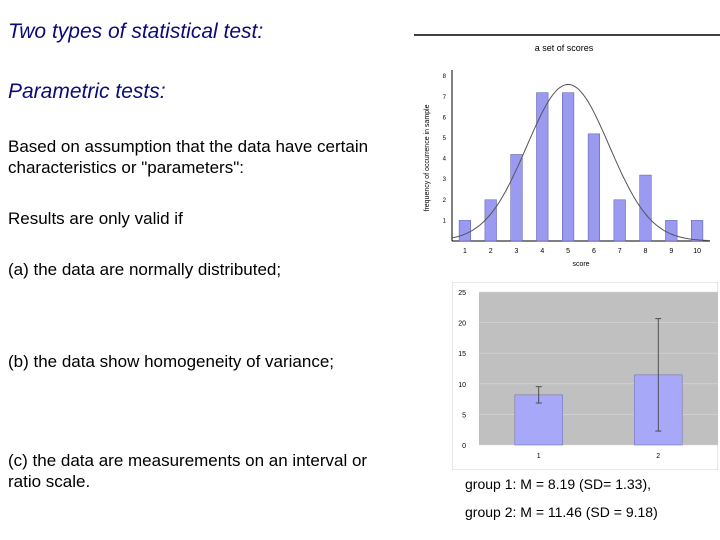 The image size is (720, 540). Describe the element at coordinates (445, 180) in the screenshot. I see `histogram-y-tick: 3` at that location.